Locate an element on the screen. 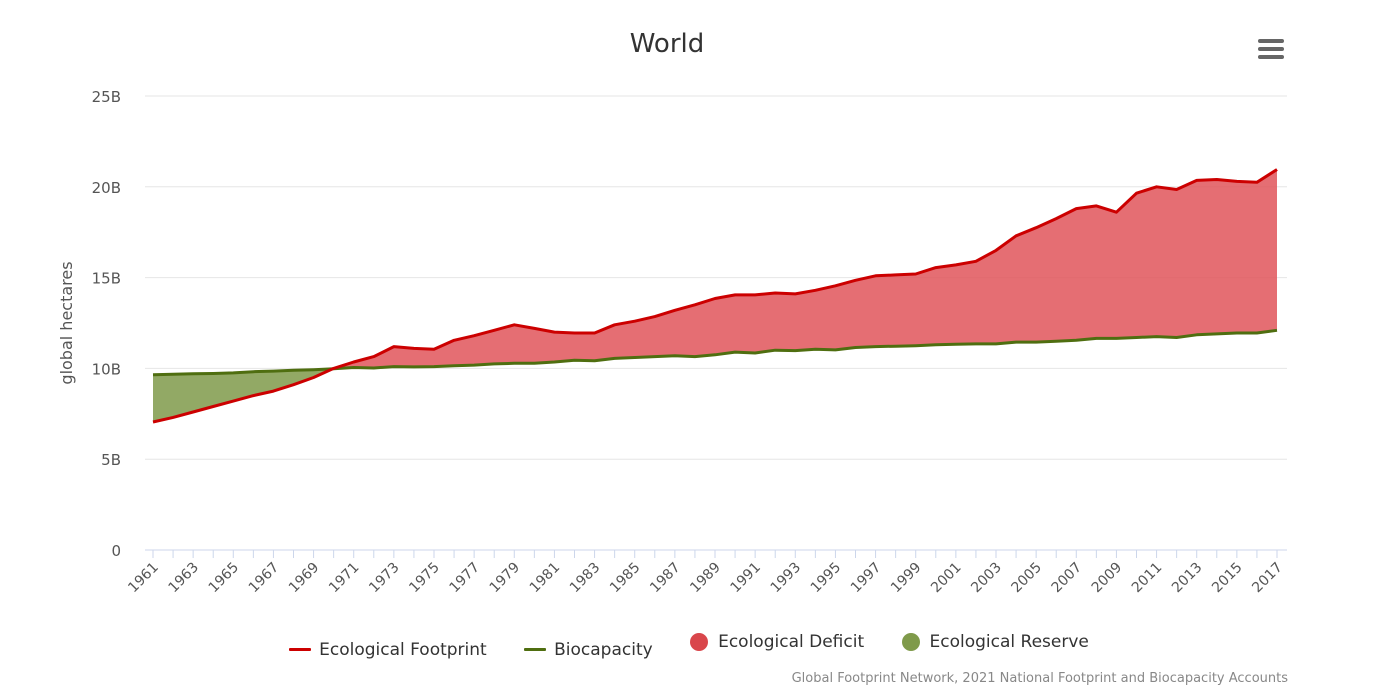 This screenshot has width=1378, height=691. y-tick-label: 10B is located at coordinates (106, 369).